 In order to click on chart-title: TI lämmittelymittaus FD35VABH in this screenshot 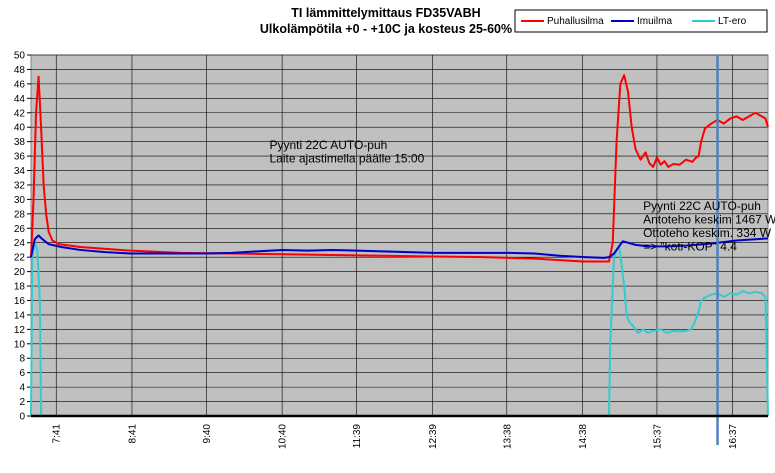, I will do `click(385, 13)`.